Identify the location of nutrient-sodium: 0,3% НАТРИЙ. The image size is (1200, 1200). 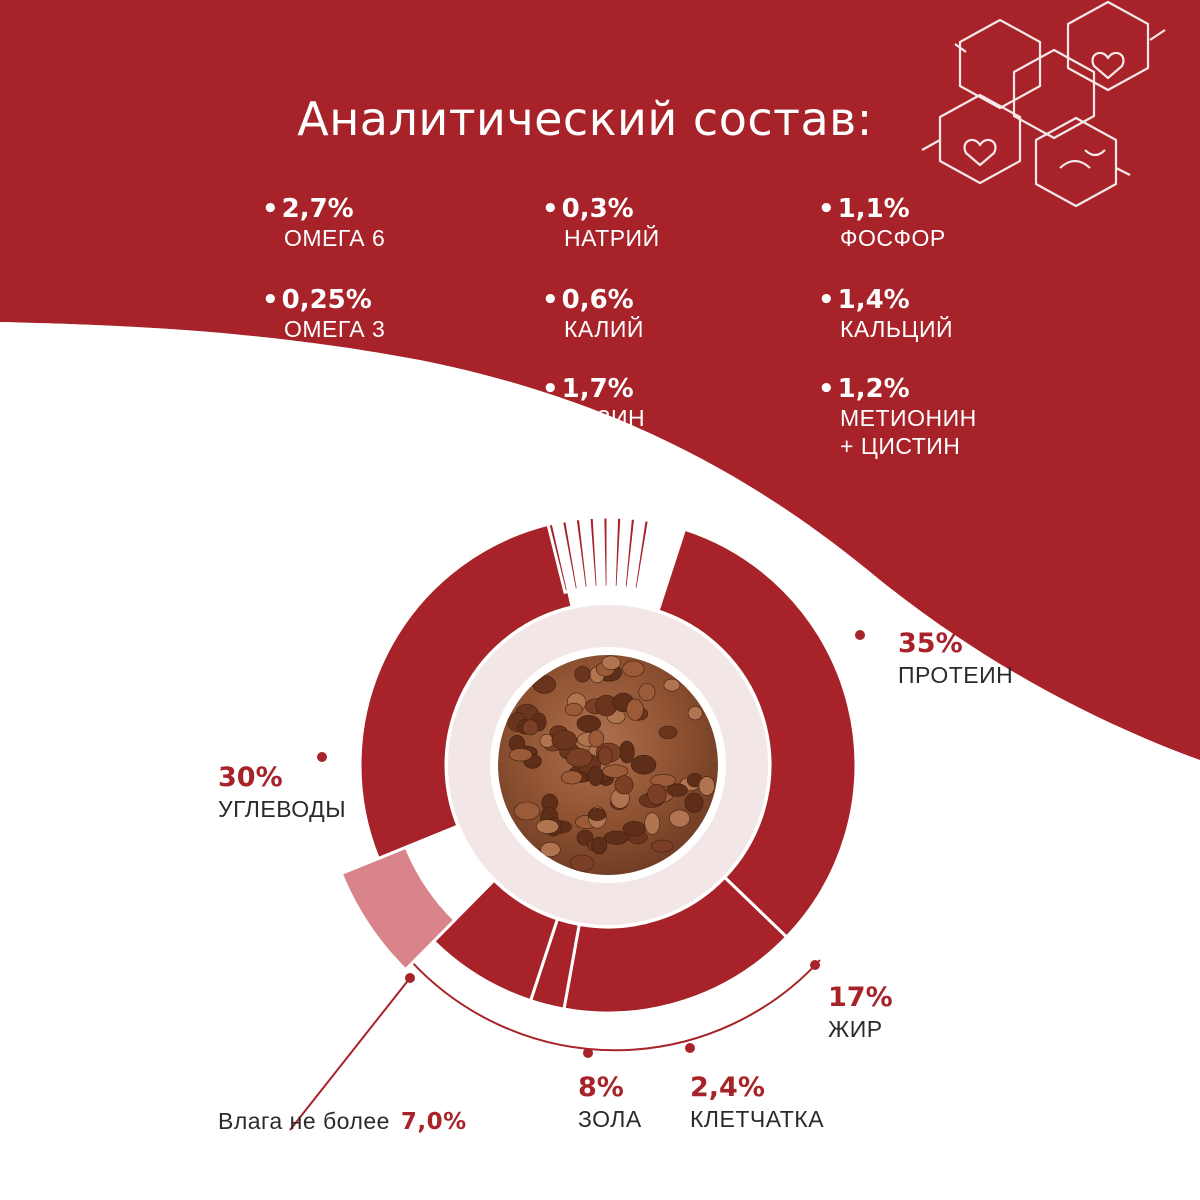
(601, 223).